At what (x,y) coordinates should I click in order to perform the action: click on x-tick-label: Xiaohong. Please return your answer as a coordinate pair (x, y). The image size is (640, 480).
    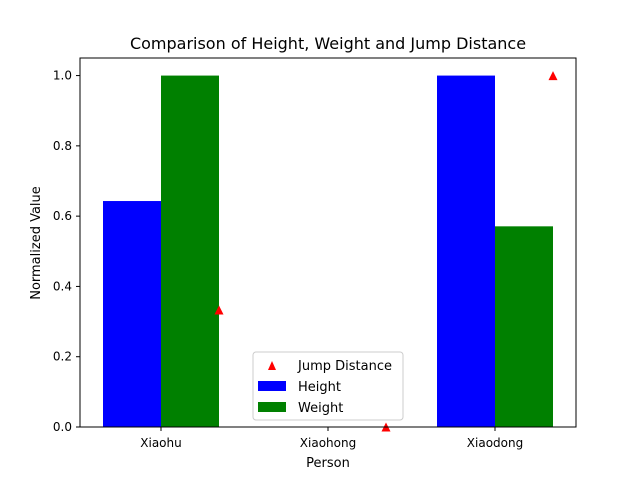
    Looking at the image, I should click on (328, 443).